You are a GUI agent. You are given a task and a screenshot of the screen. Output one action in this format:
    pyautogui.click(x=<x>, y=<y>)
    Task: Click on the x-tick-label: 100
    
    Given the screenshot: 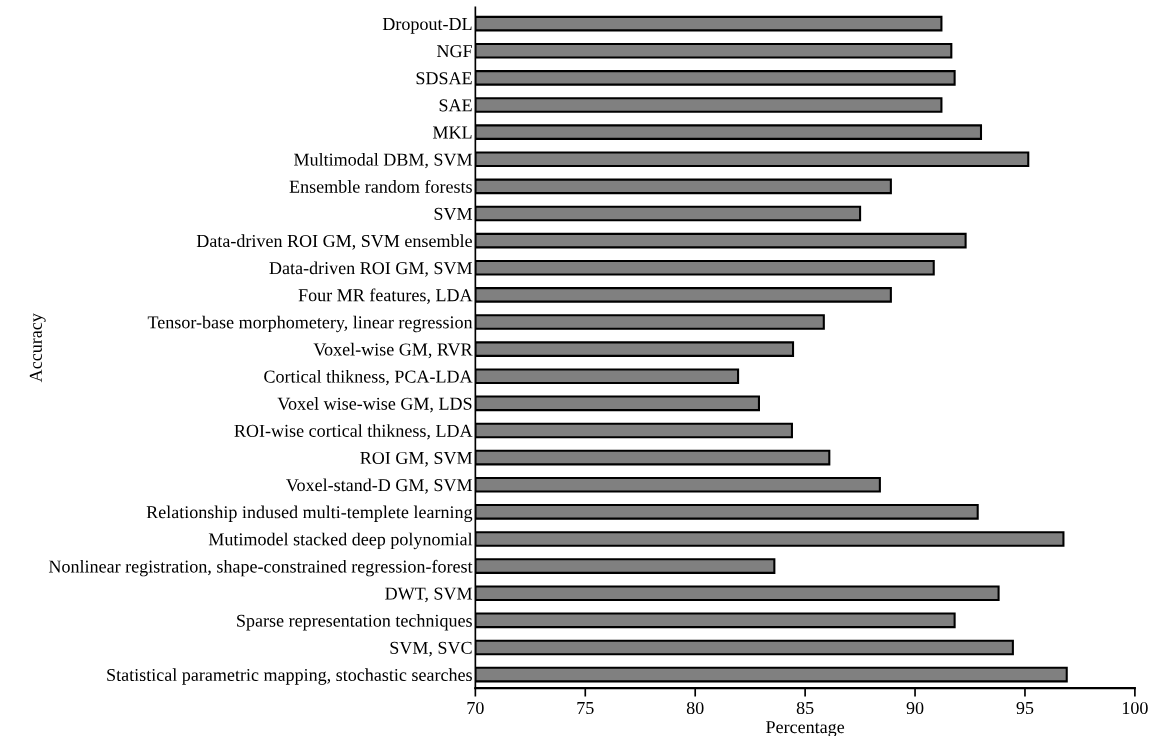 What is the action you would take?
    pyautogui.click(x=1135, y=708)
    